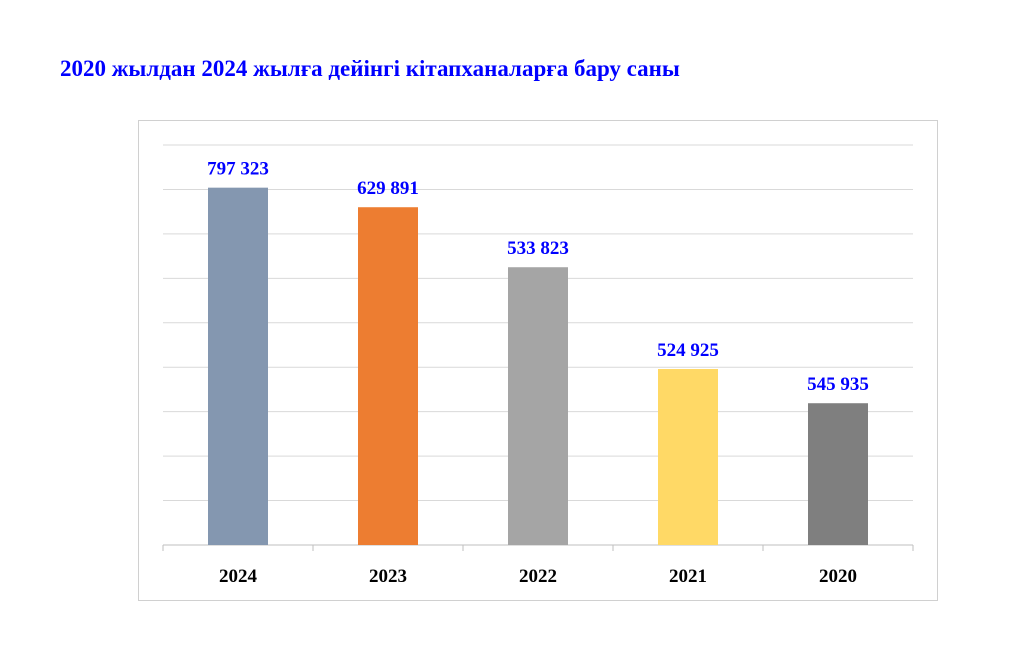  Describe the element at coordinates (538, 248) in the screenshot. I see `data-label-2022: 533 823` at that location.